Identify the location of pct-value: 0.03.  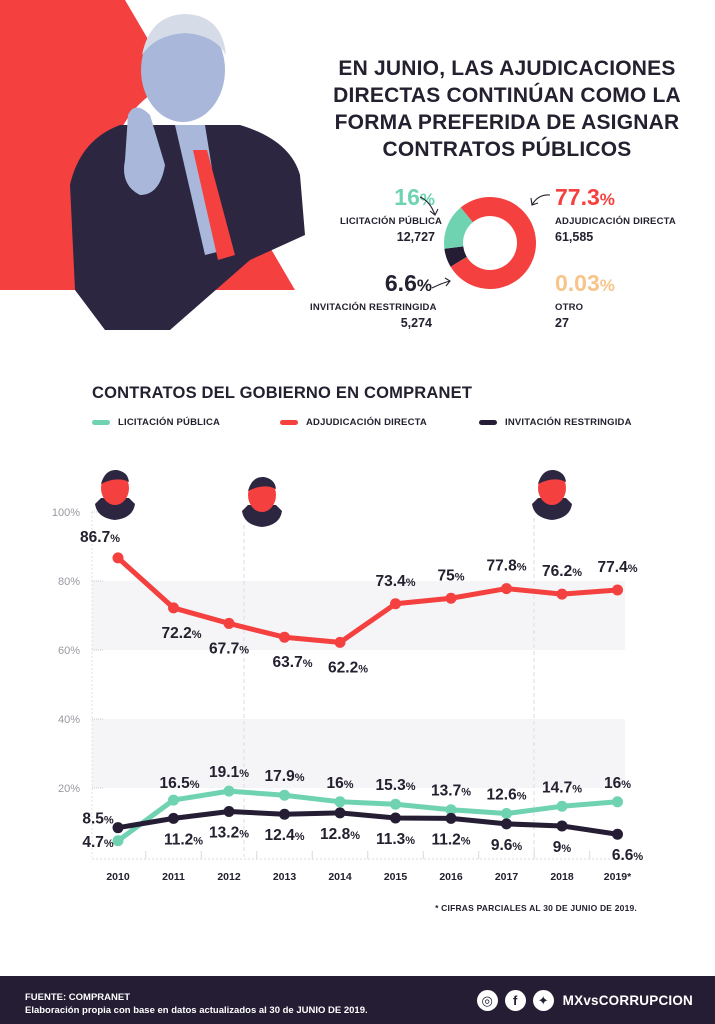
(577, 283).